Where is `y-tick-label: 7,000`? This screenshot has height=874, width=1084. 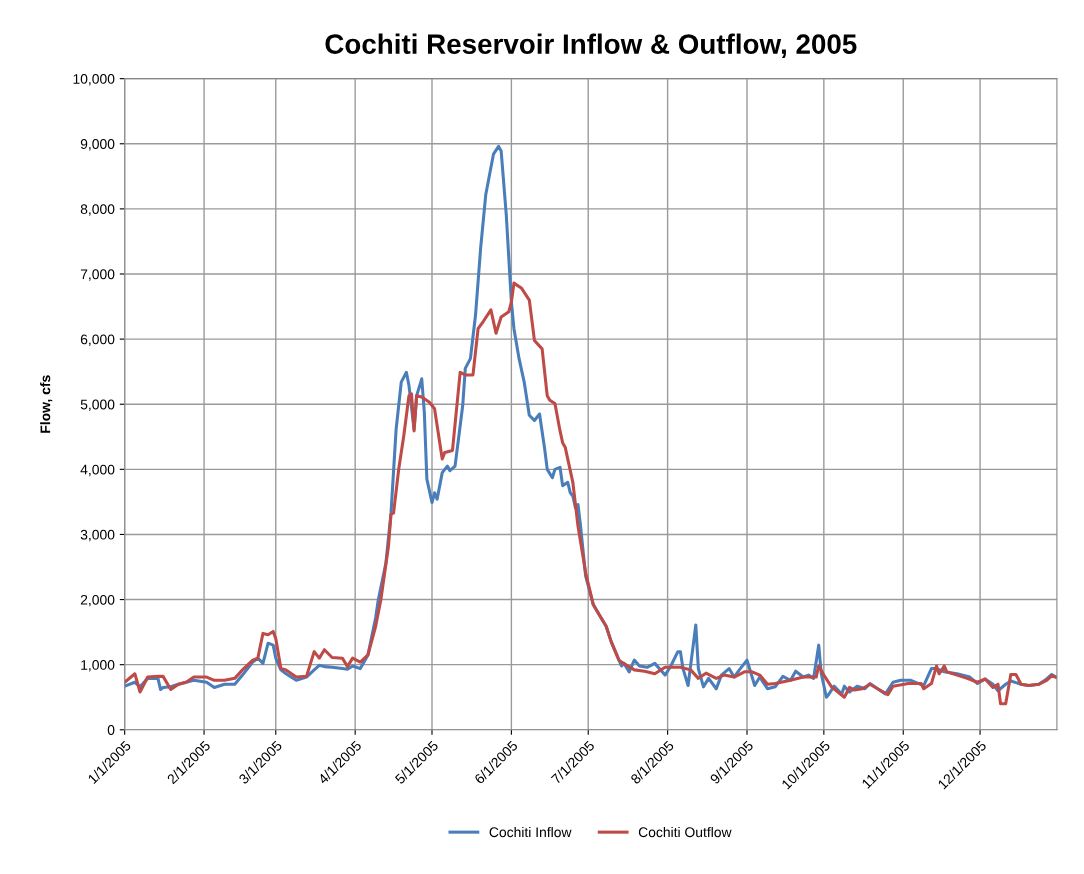
y-tick-label: 7,000 is located at coordinates (97, 275).